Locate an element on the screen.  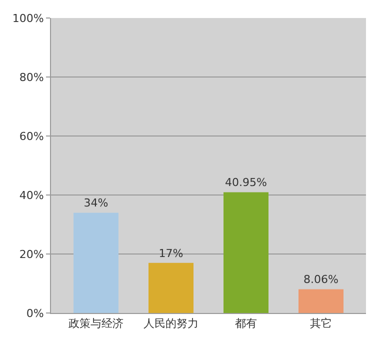
x-tick-label: 人民的努力 is located at coordinates (171, 323).